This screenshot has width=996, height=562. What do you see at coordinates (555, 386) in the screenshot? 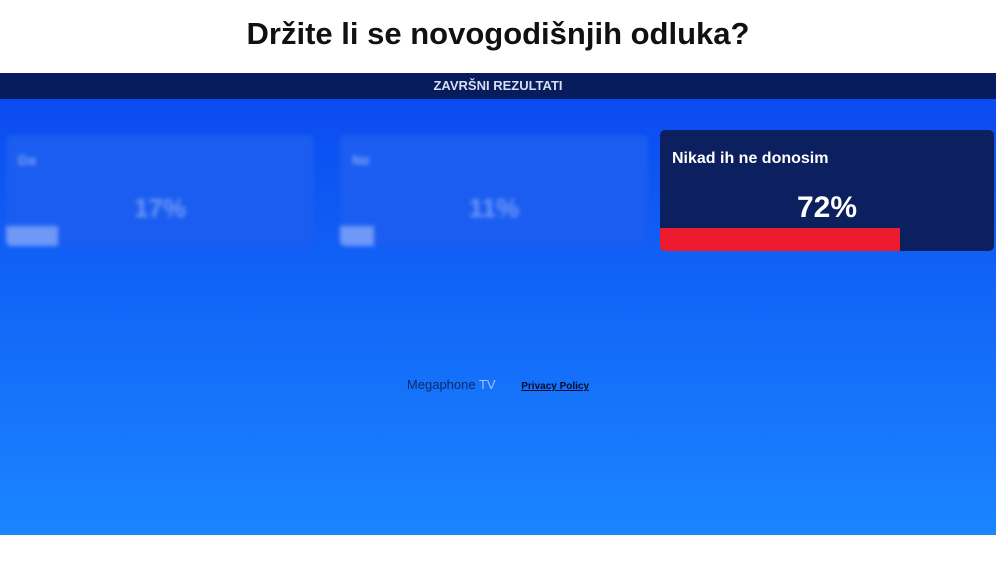
I see `privacy-policy-link: Privacy Policy` at bounding box center [555, 386].